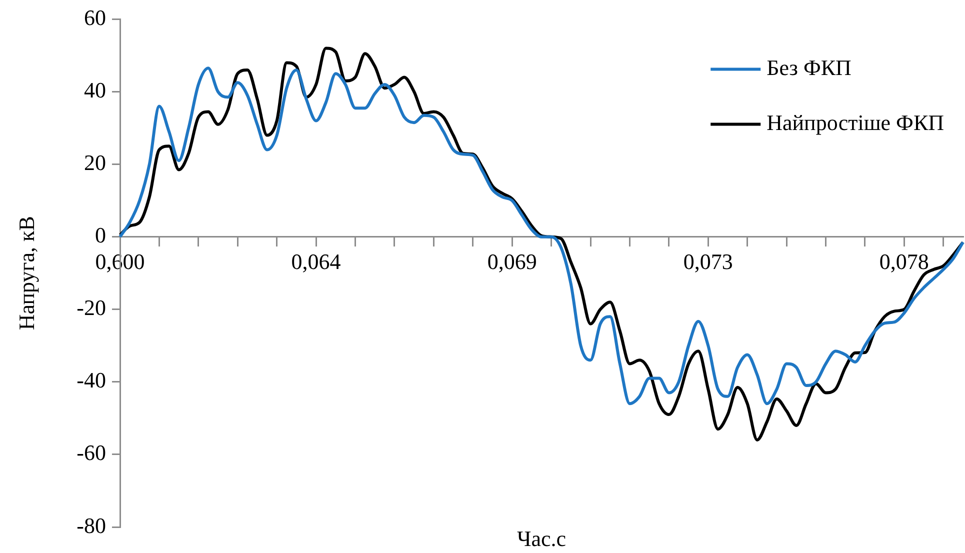 The width and height of the screenshot is (965, 553). What do you see at coordinates (26, 273) in the screenshot?
I see `y-axis-title: Напруга, кВ` at bounding box center [26, 273].